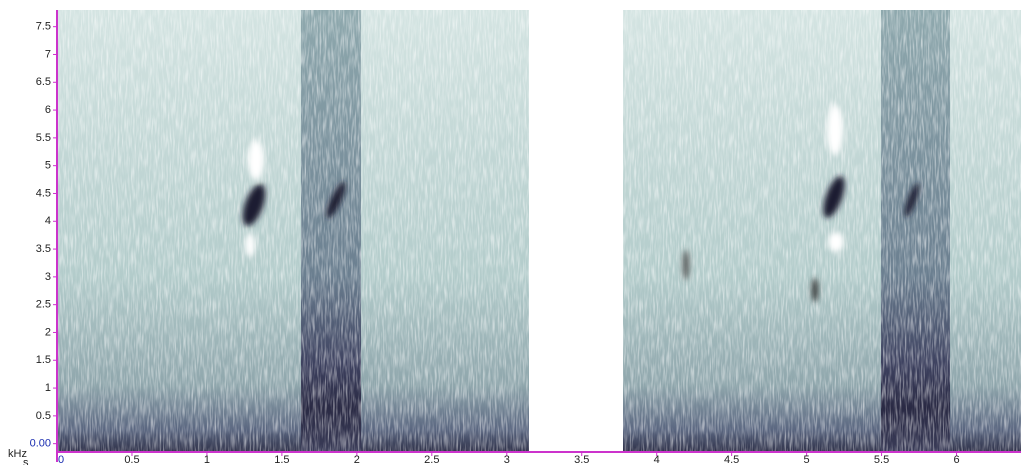 The height and width of the screenshot is (465, 1021). Describe the element at coordinates (657, 459) in the screenshot. I see `x-tick-label: 4` at that location.